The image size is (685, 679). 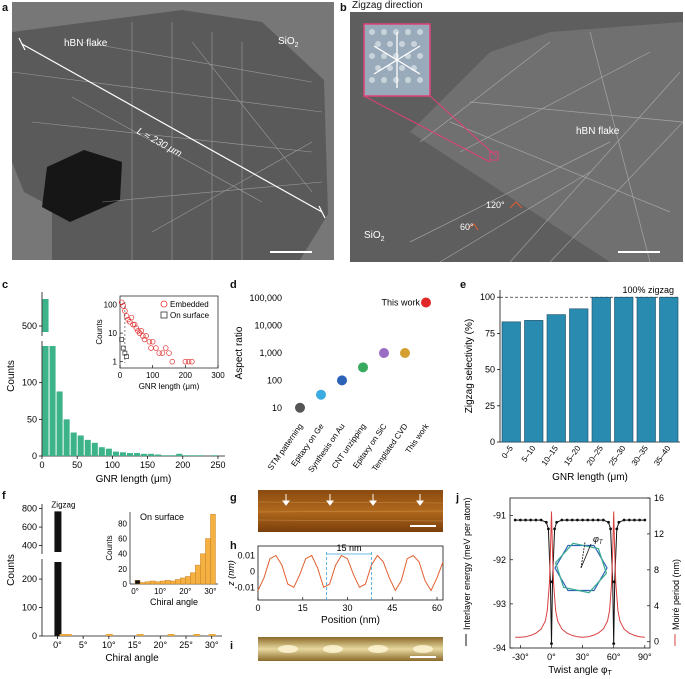 What do you see at coordinates (217, 465) in the screenshot?
I see `x-tick-label-c: 250` at bounding box center [217, 465].